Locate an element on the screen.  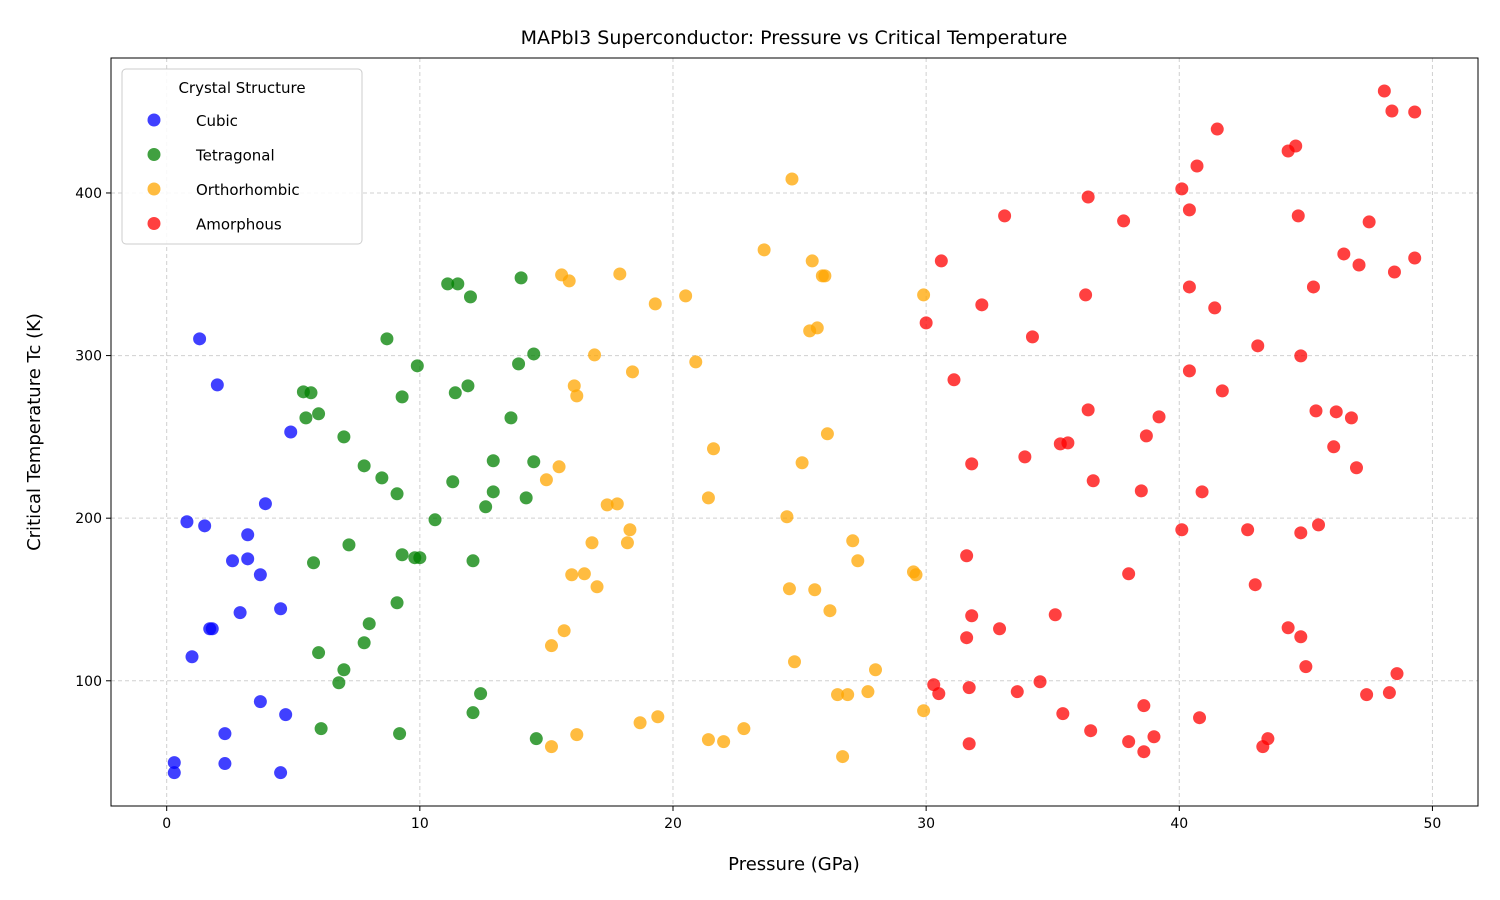
x-tick-label: 10 is located at coordinates (420, 824).